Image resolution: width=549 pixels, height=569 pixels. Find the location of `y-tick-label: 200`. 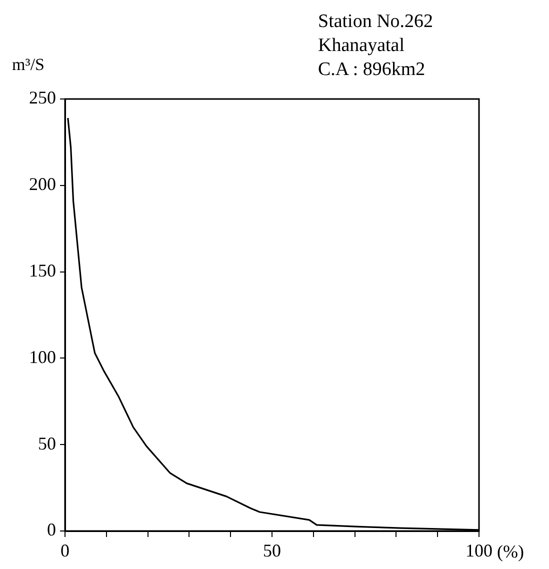

y-tick-label: 200 is located at coordinates (42, 184).